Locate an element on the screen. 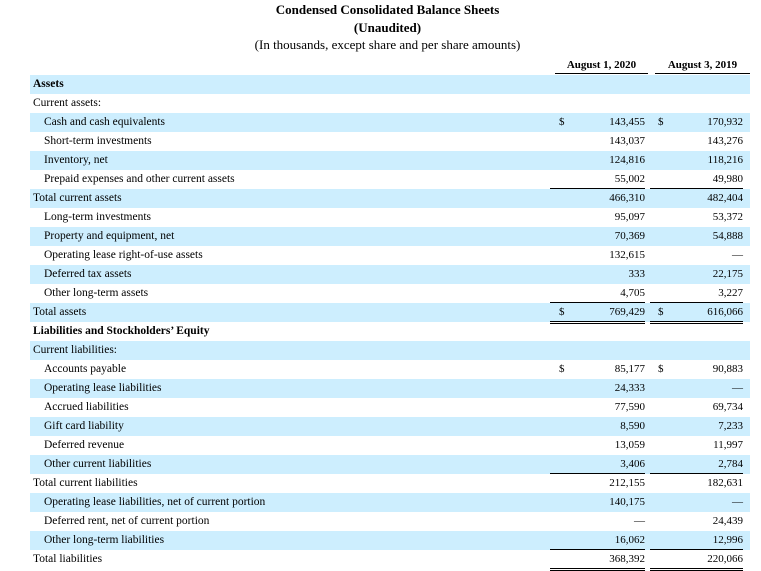 The height and width of the screenshot is (571, 761). value-2020: 140,175 is located at coordinates (627, 502).